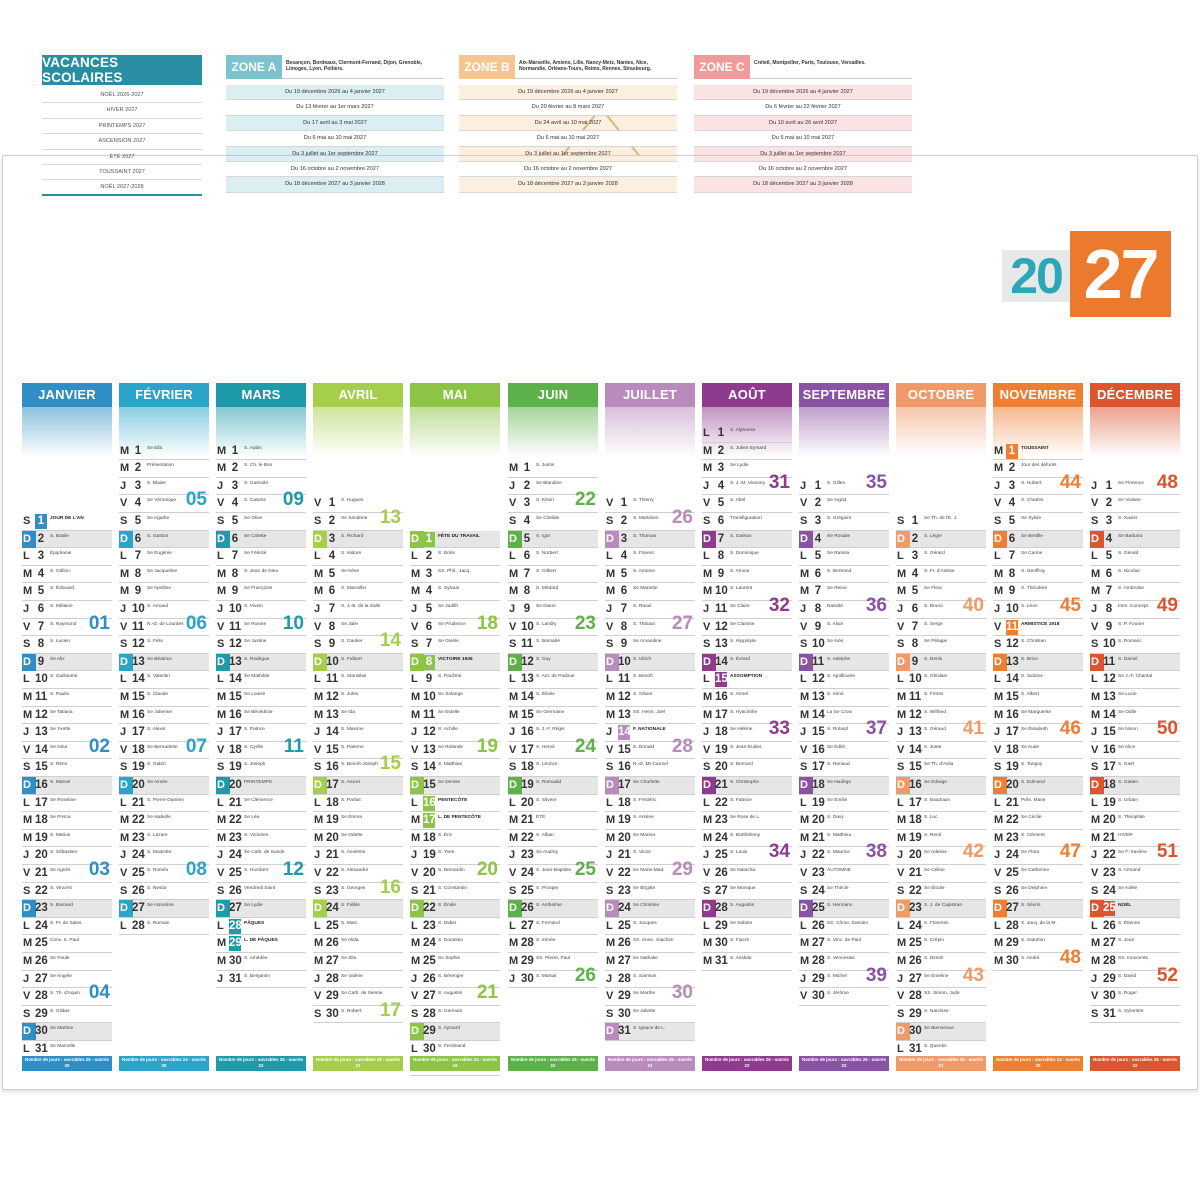 The image size is (1200, 1200). I want to click on saint-name: Se Marie-Mad., so click(649, 870).